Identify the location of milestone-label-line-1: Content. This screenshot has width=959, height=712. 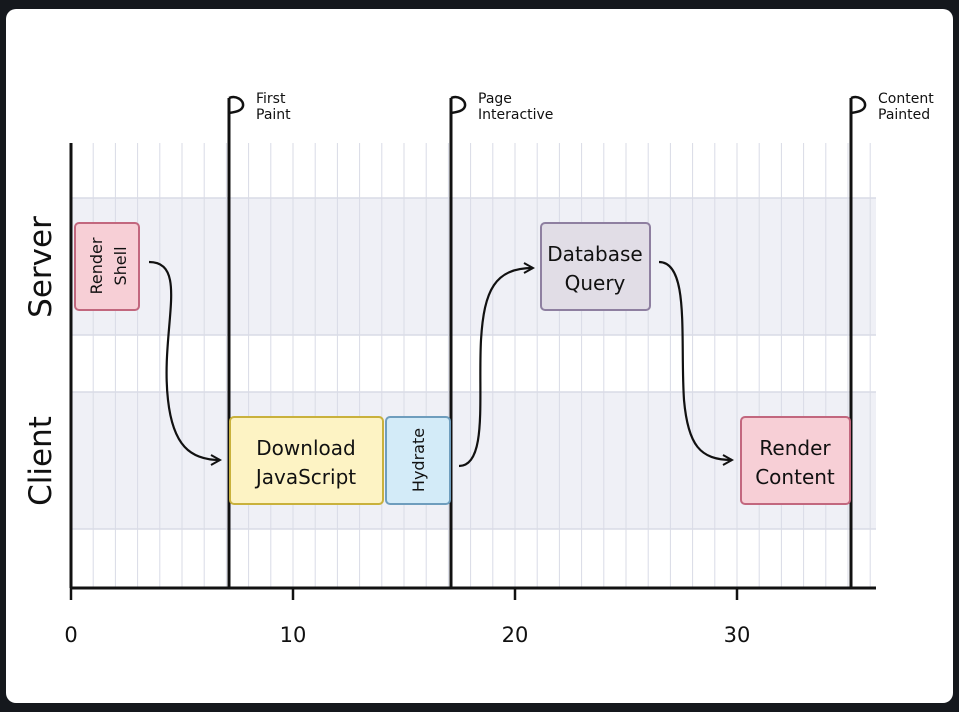
(906, 99).